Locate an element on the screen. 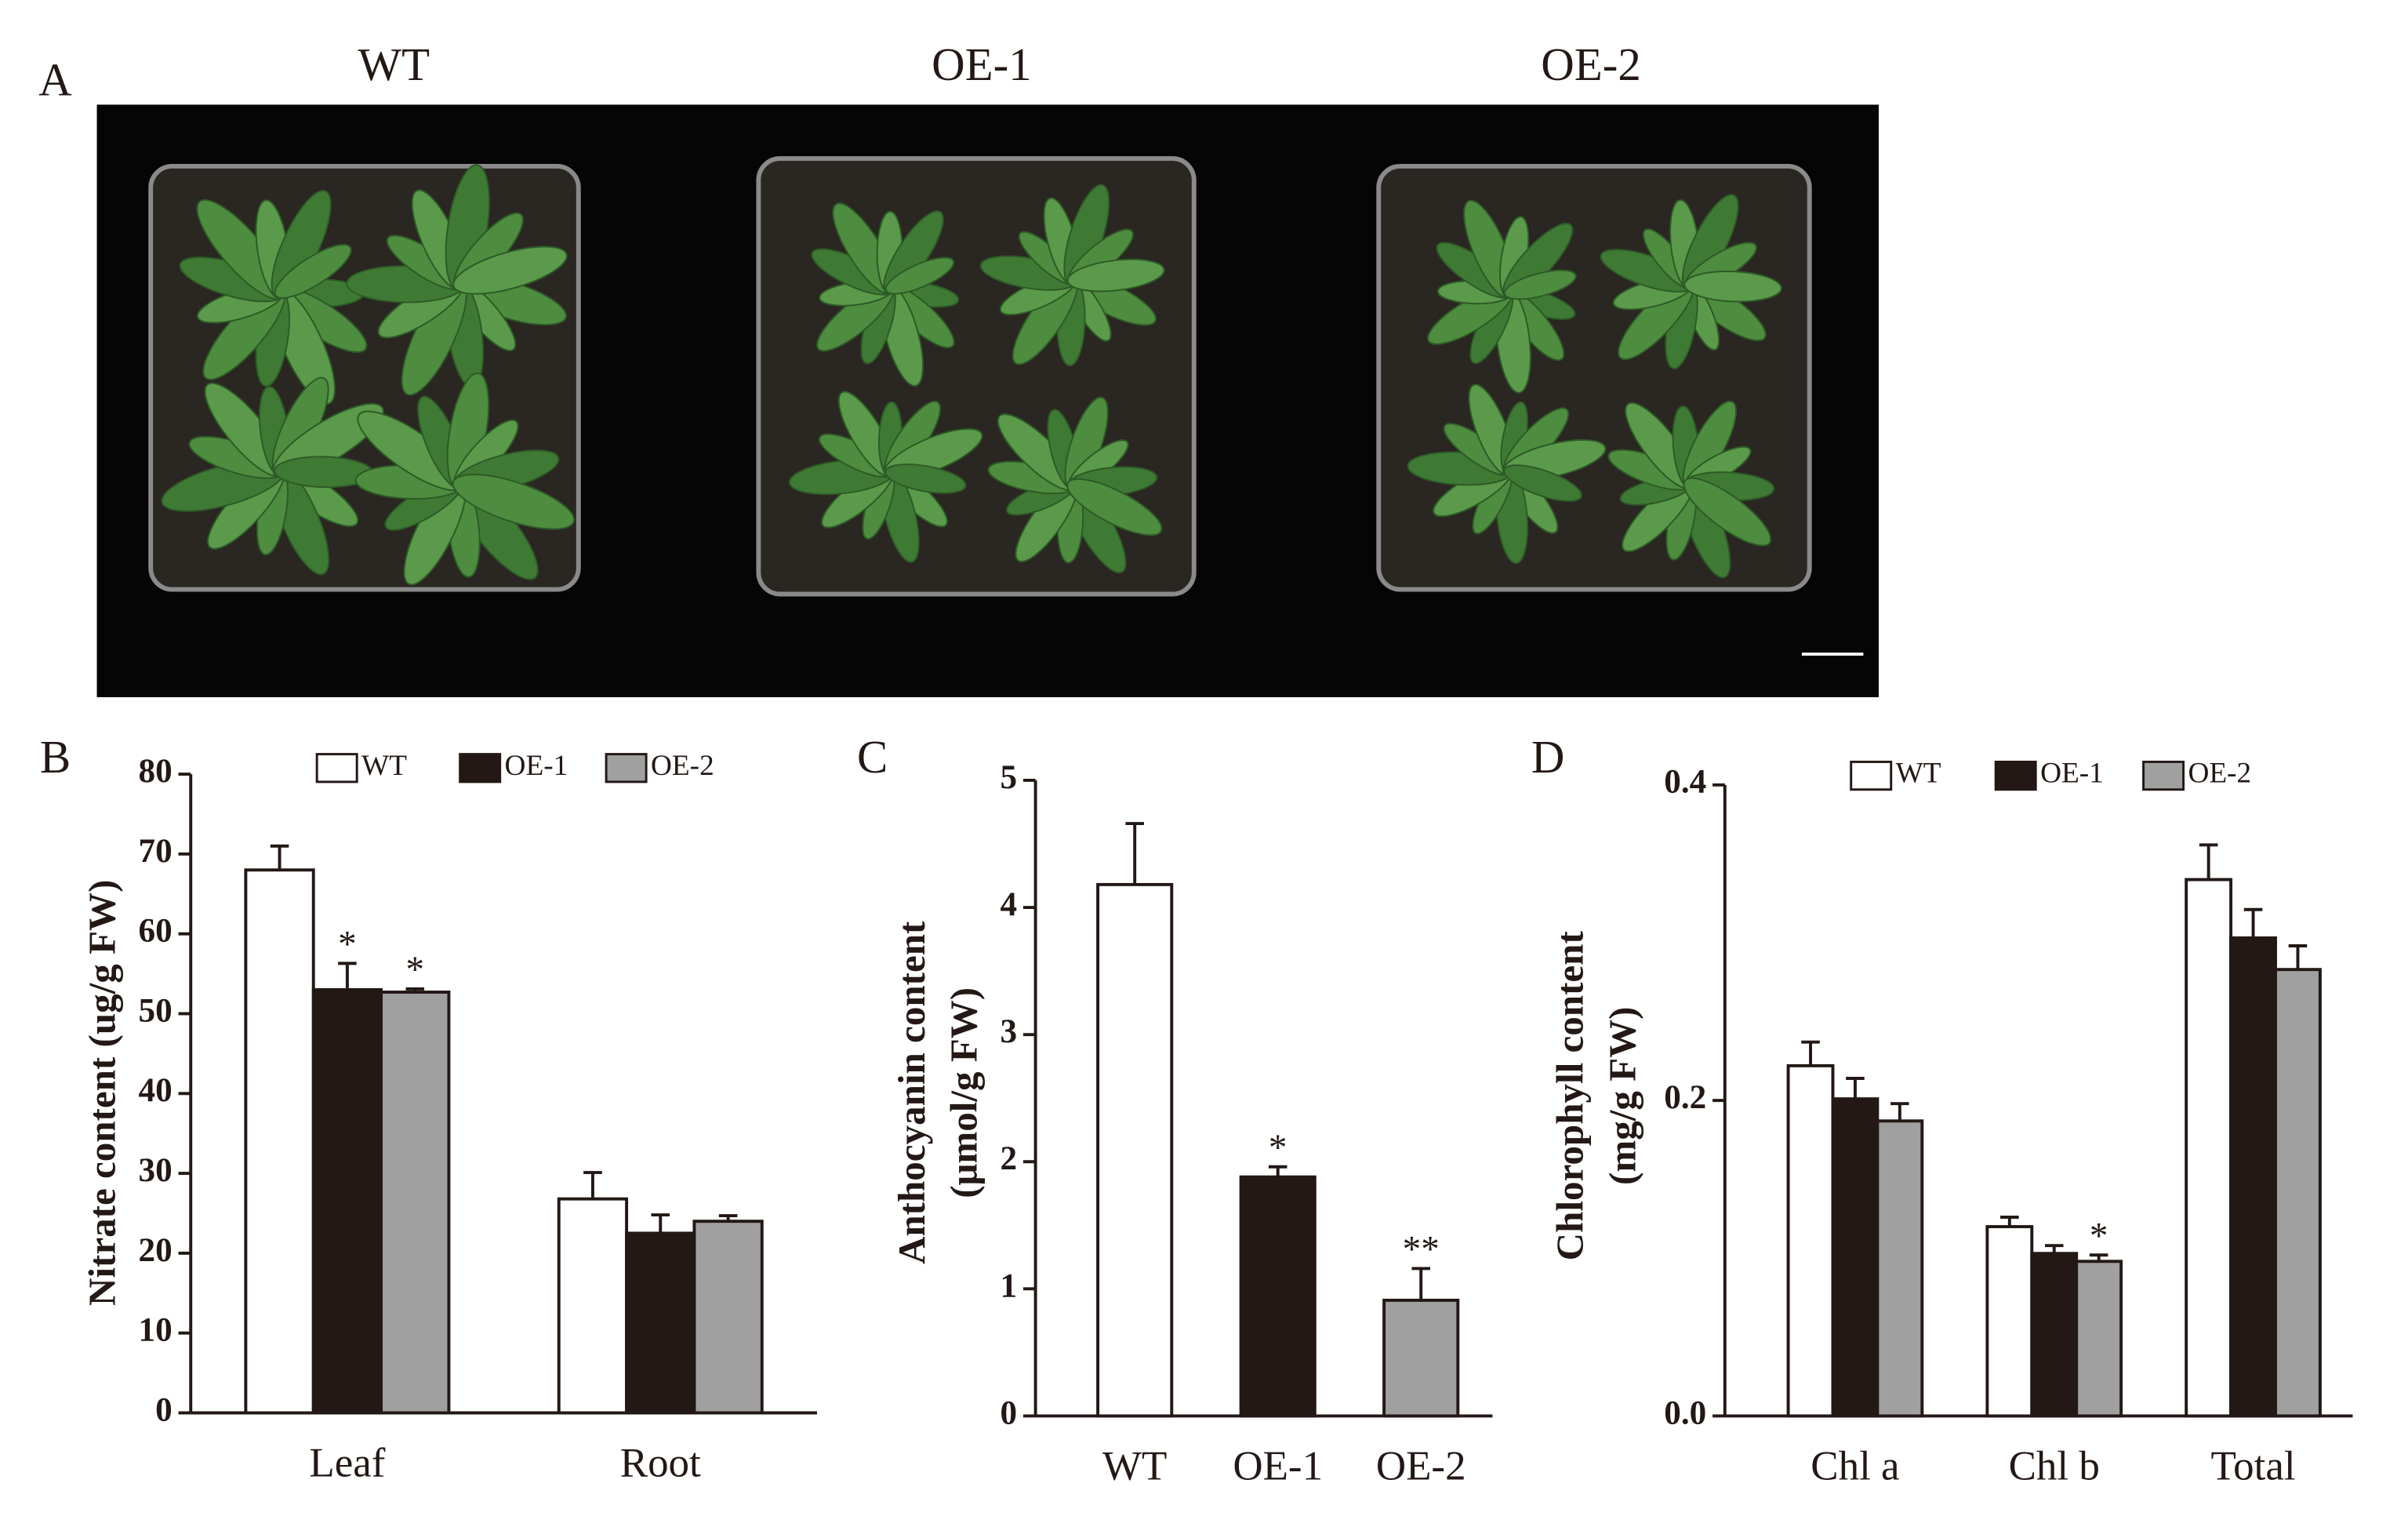 Image resolution: width=2408 pixels, height=1516 pixels. x-tick-label: WT is located at coordinates (1134, 1466).